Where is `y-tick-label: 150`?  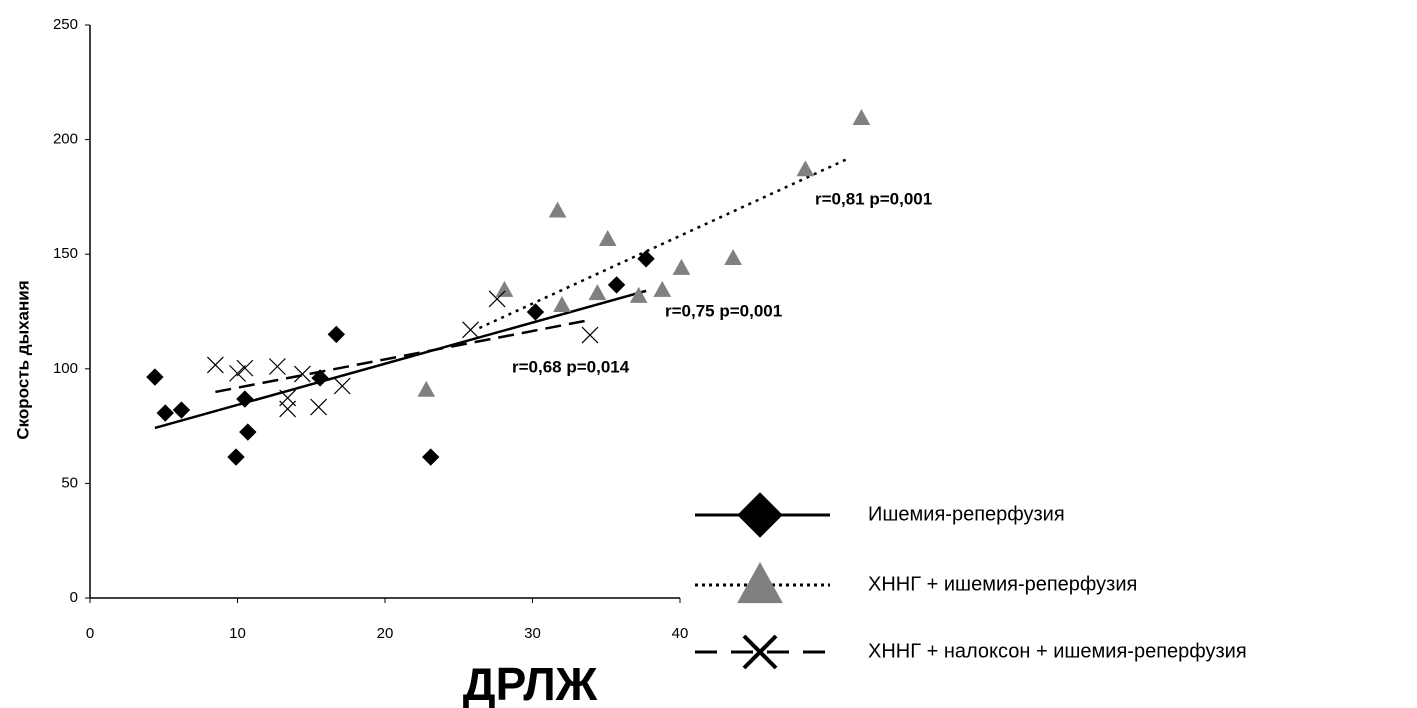 y-tick-label: 150 is located at coordinates (65, 253).